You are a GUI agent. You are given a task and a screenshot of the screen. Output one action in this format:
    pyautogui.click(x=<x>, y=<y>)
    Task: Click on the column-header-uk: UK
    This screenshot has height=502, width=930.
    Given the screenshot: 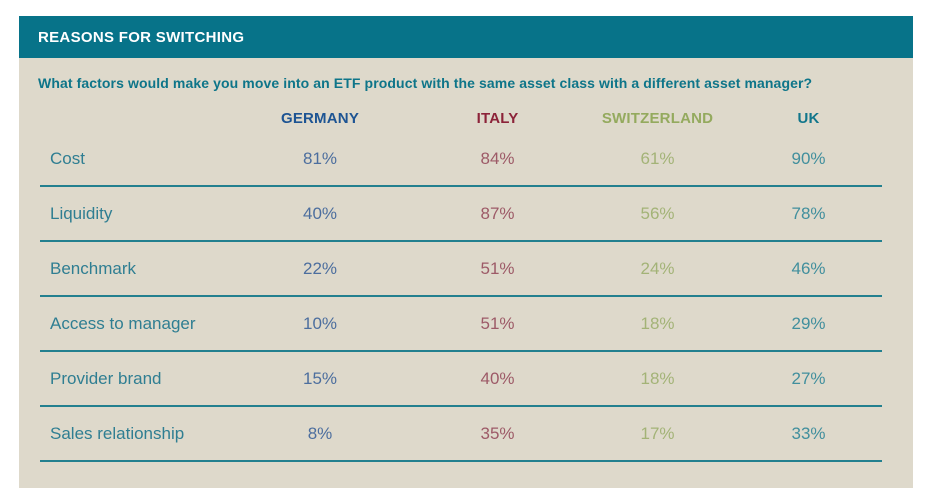 What is the action you would take?
    pyautogui.click(x=808, y=118)
    